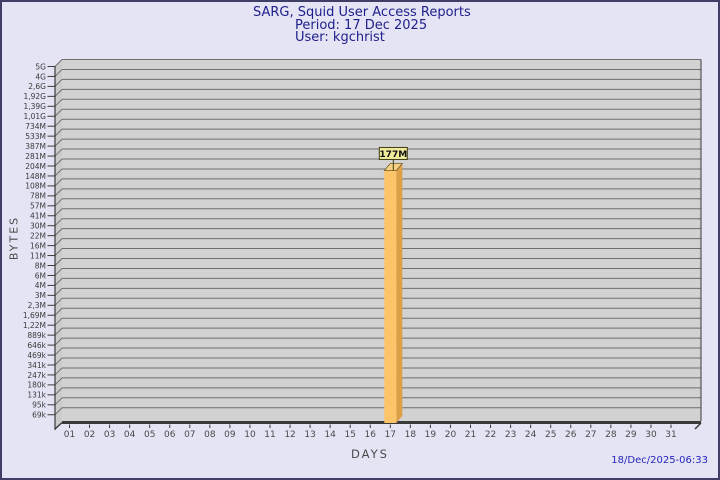 The height and width of the screenshot is (480, 720). Describe the element at coordinates (330, 435) in the screenshot. I see `x-tick-label: 14` at that location.